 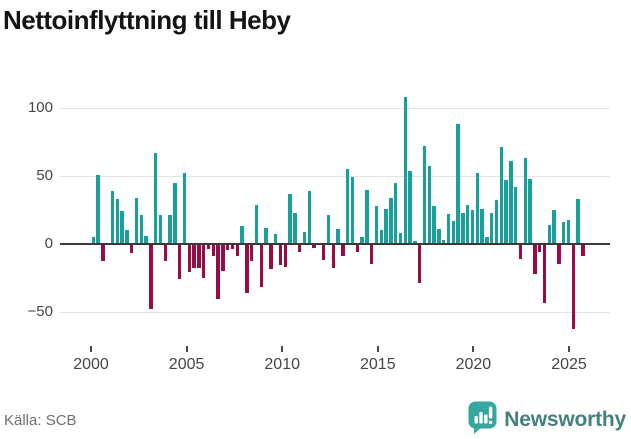 What do you see at coordinates (378, 364) in the screenshot?
I see `x-axis-tick-label: 2015` at bounding box center [378, 364].